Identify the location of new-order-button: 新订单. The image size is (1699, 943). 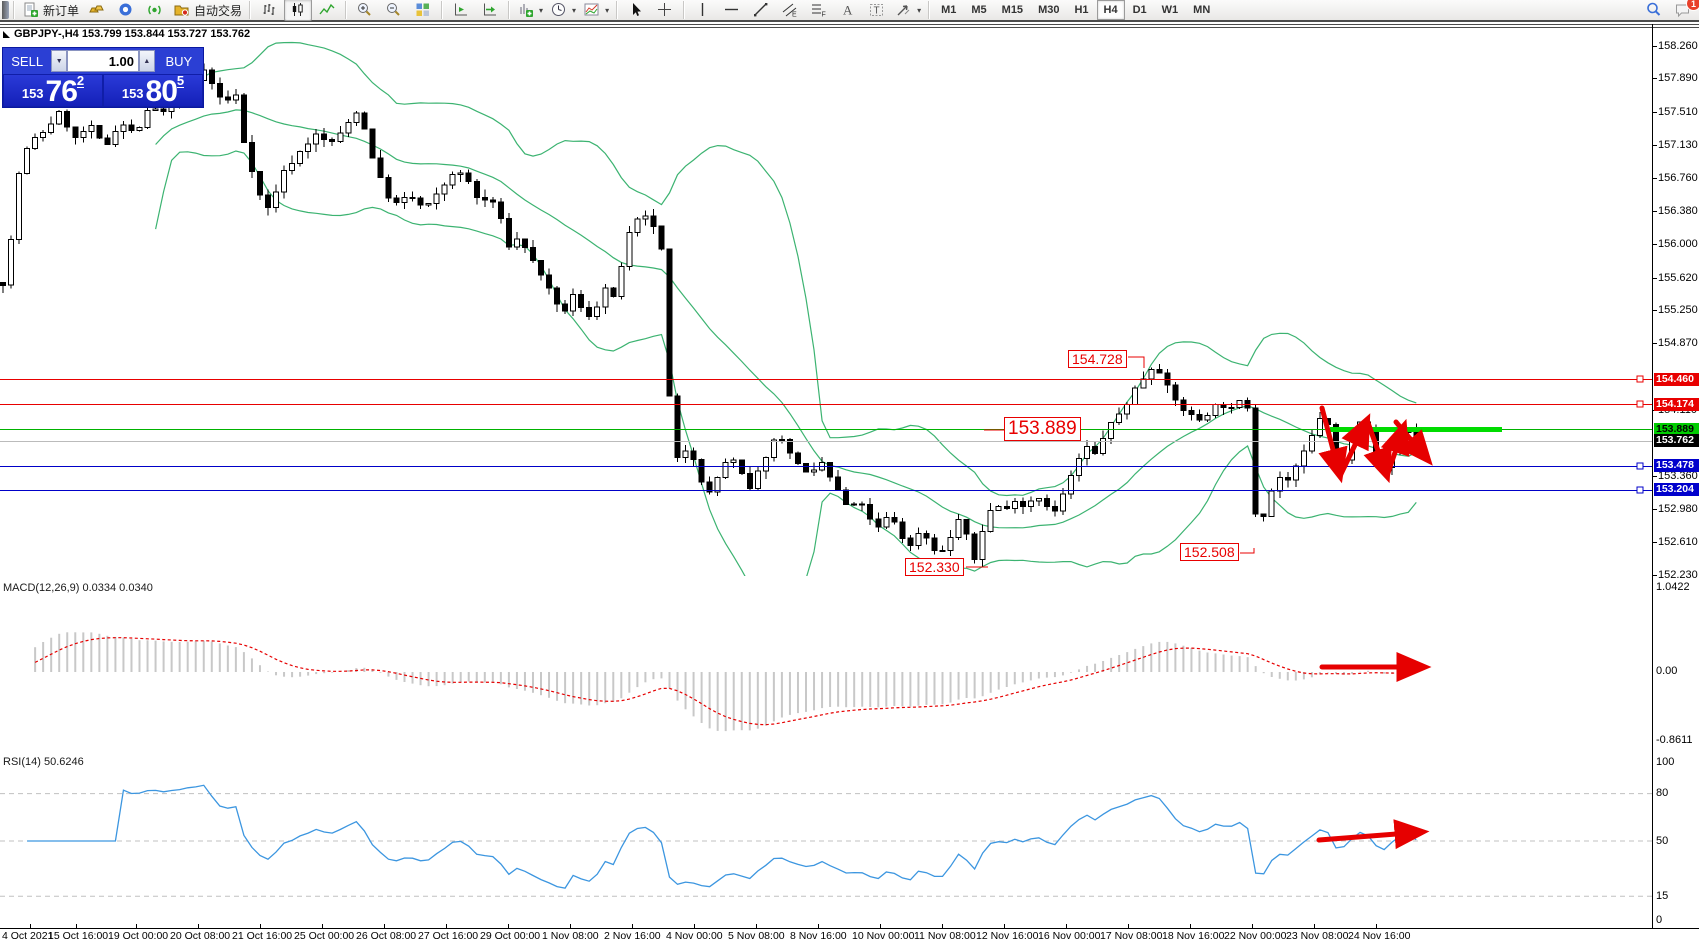
(50, 10).